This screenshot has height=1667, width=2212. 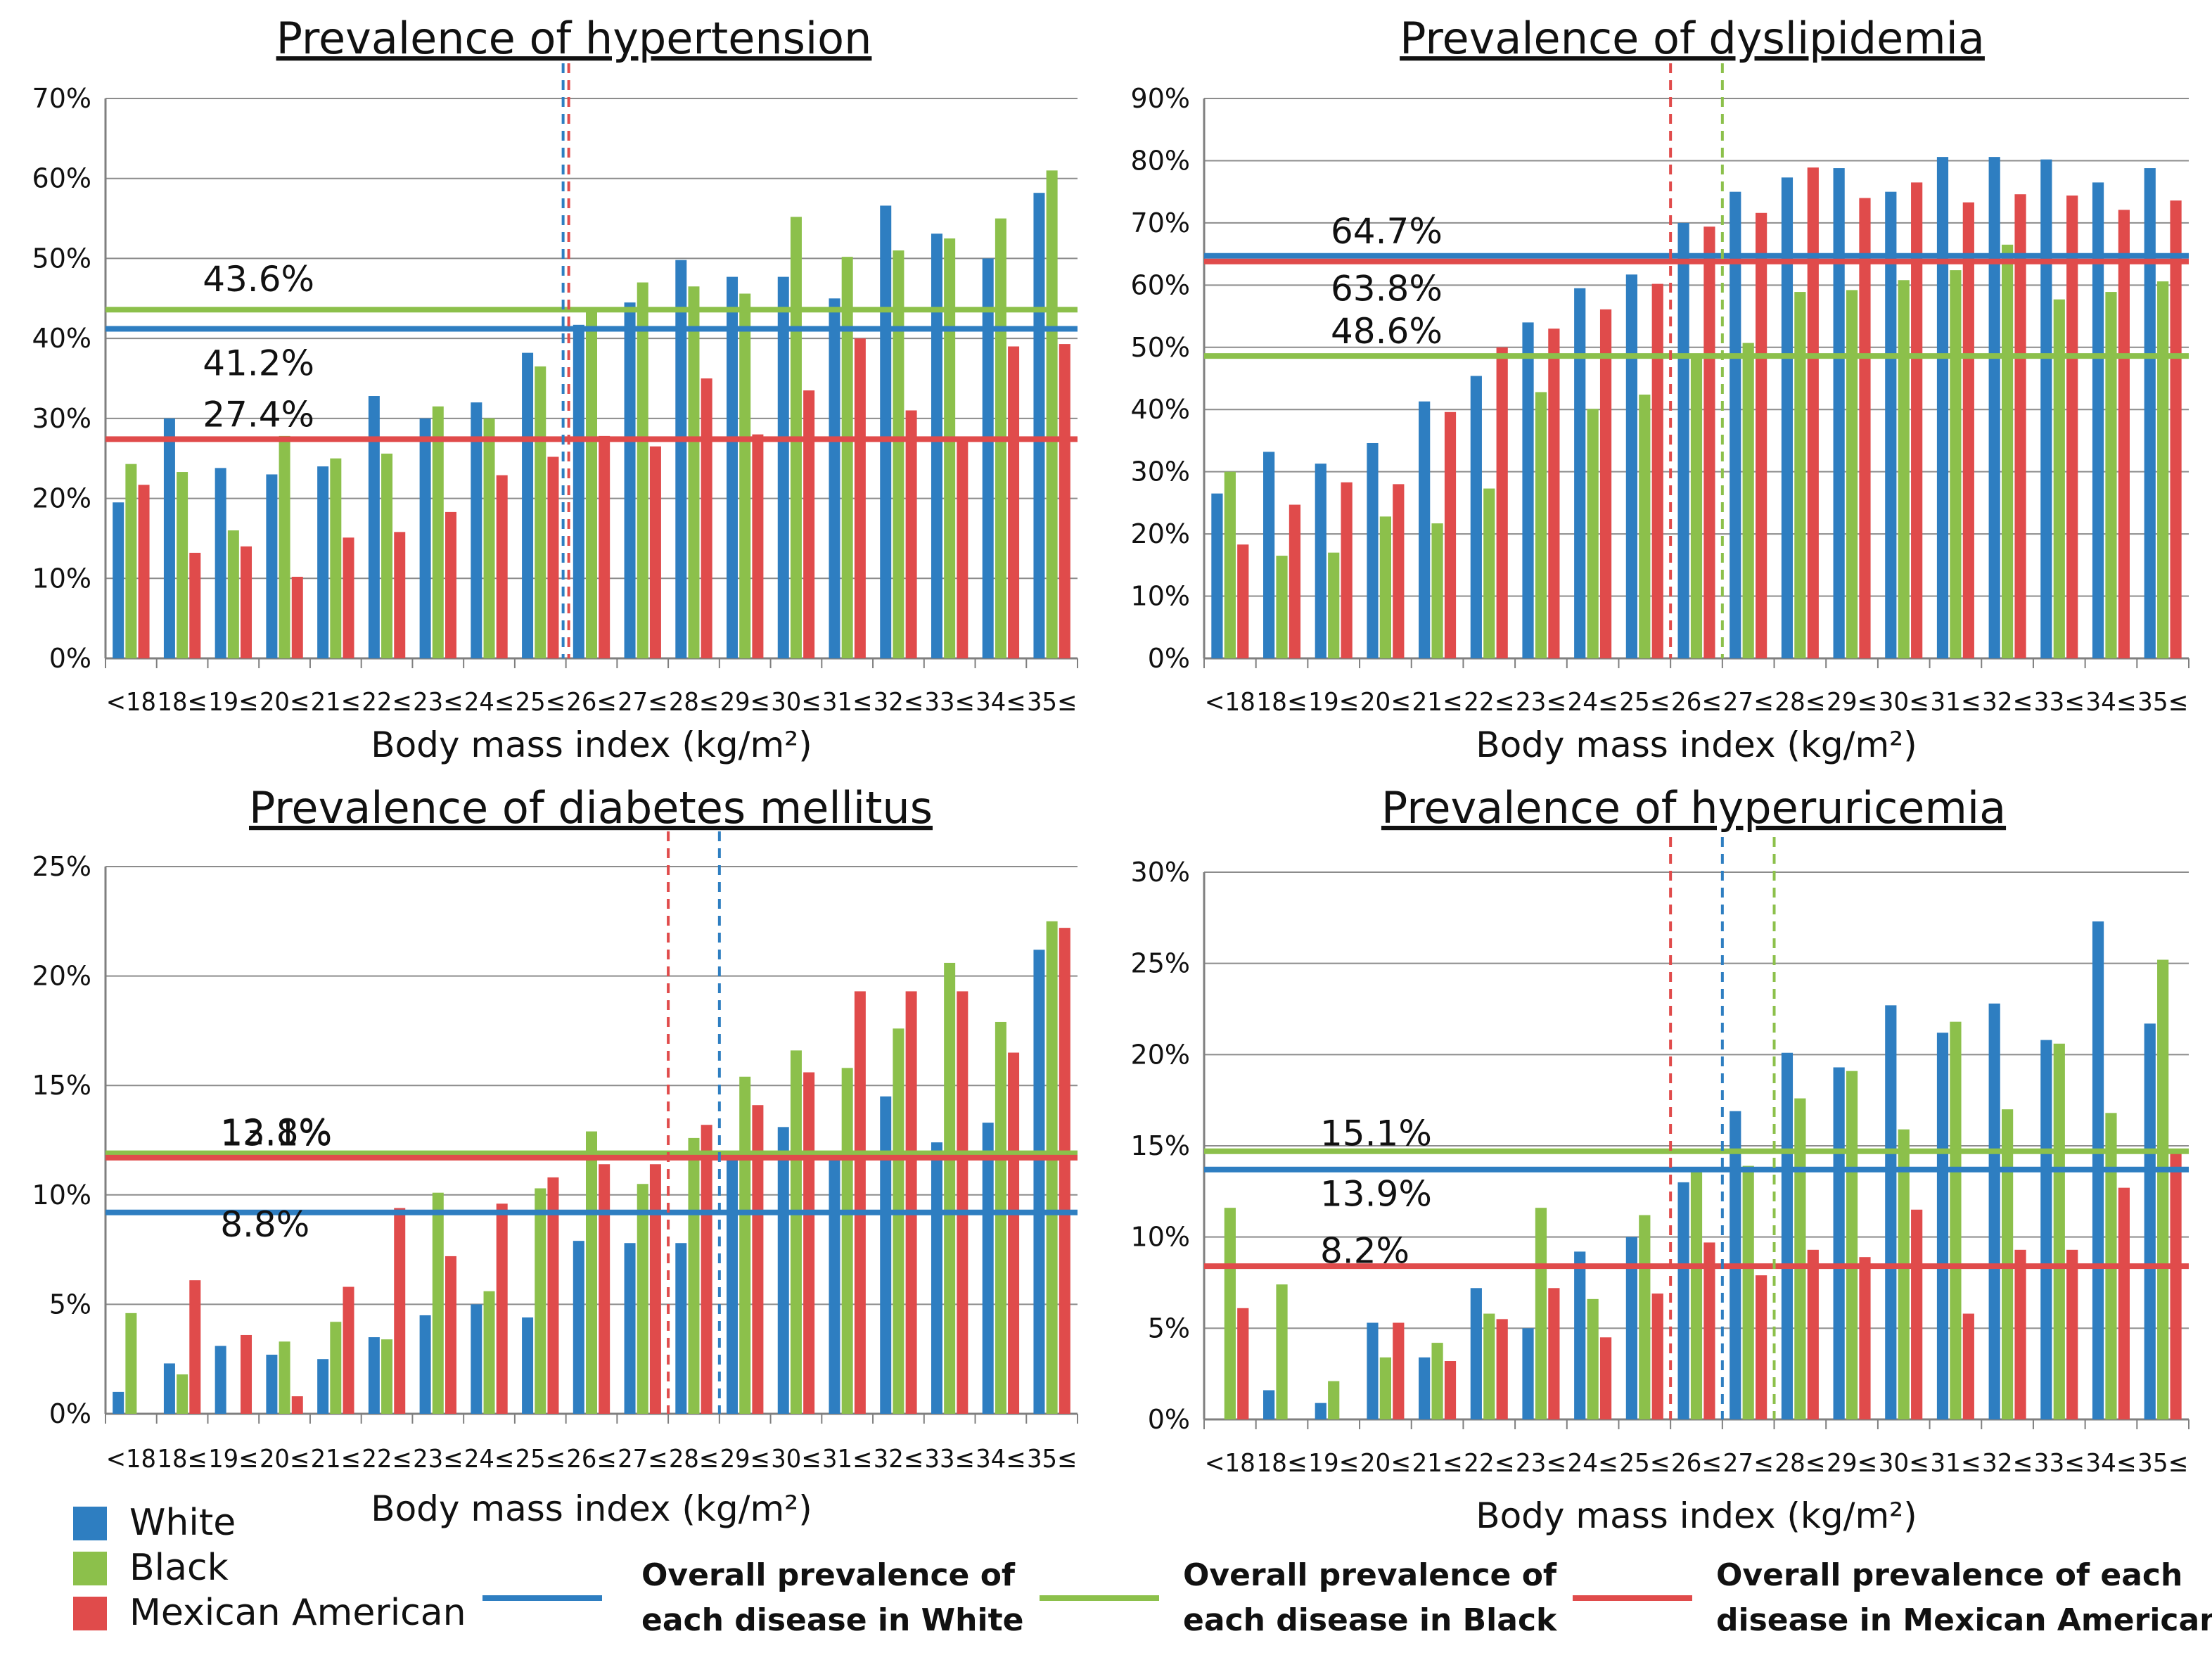 What do you see at coordinates (264, 1224) in the screenshot?
I see `overall-label-white: 8.8%` at bounding box center [264, 1224].